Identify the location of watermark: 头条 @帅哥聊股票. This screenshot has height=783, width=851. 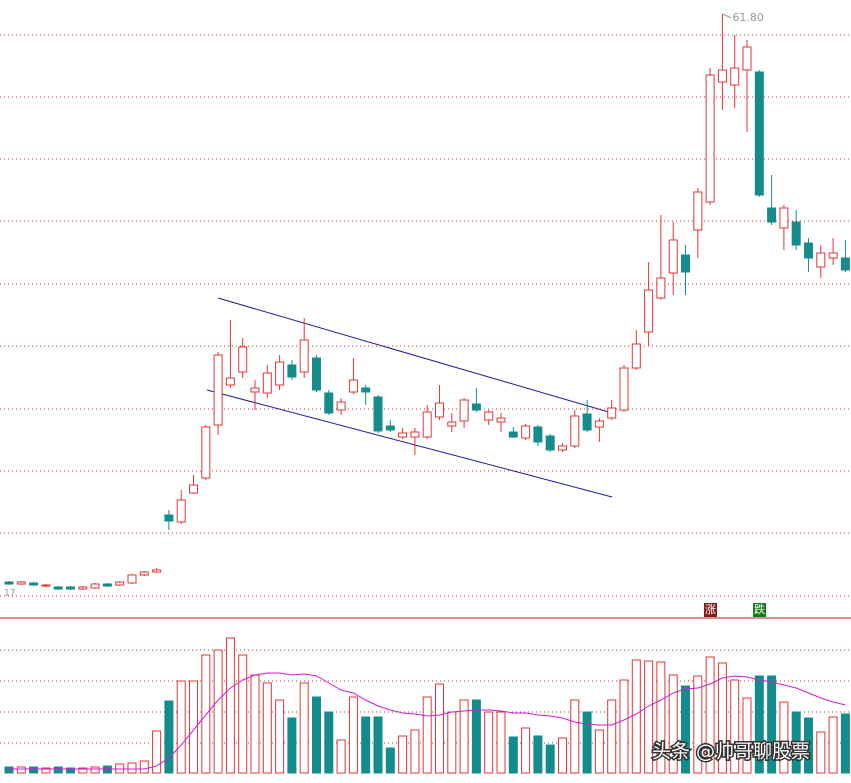
(731, 752).